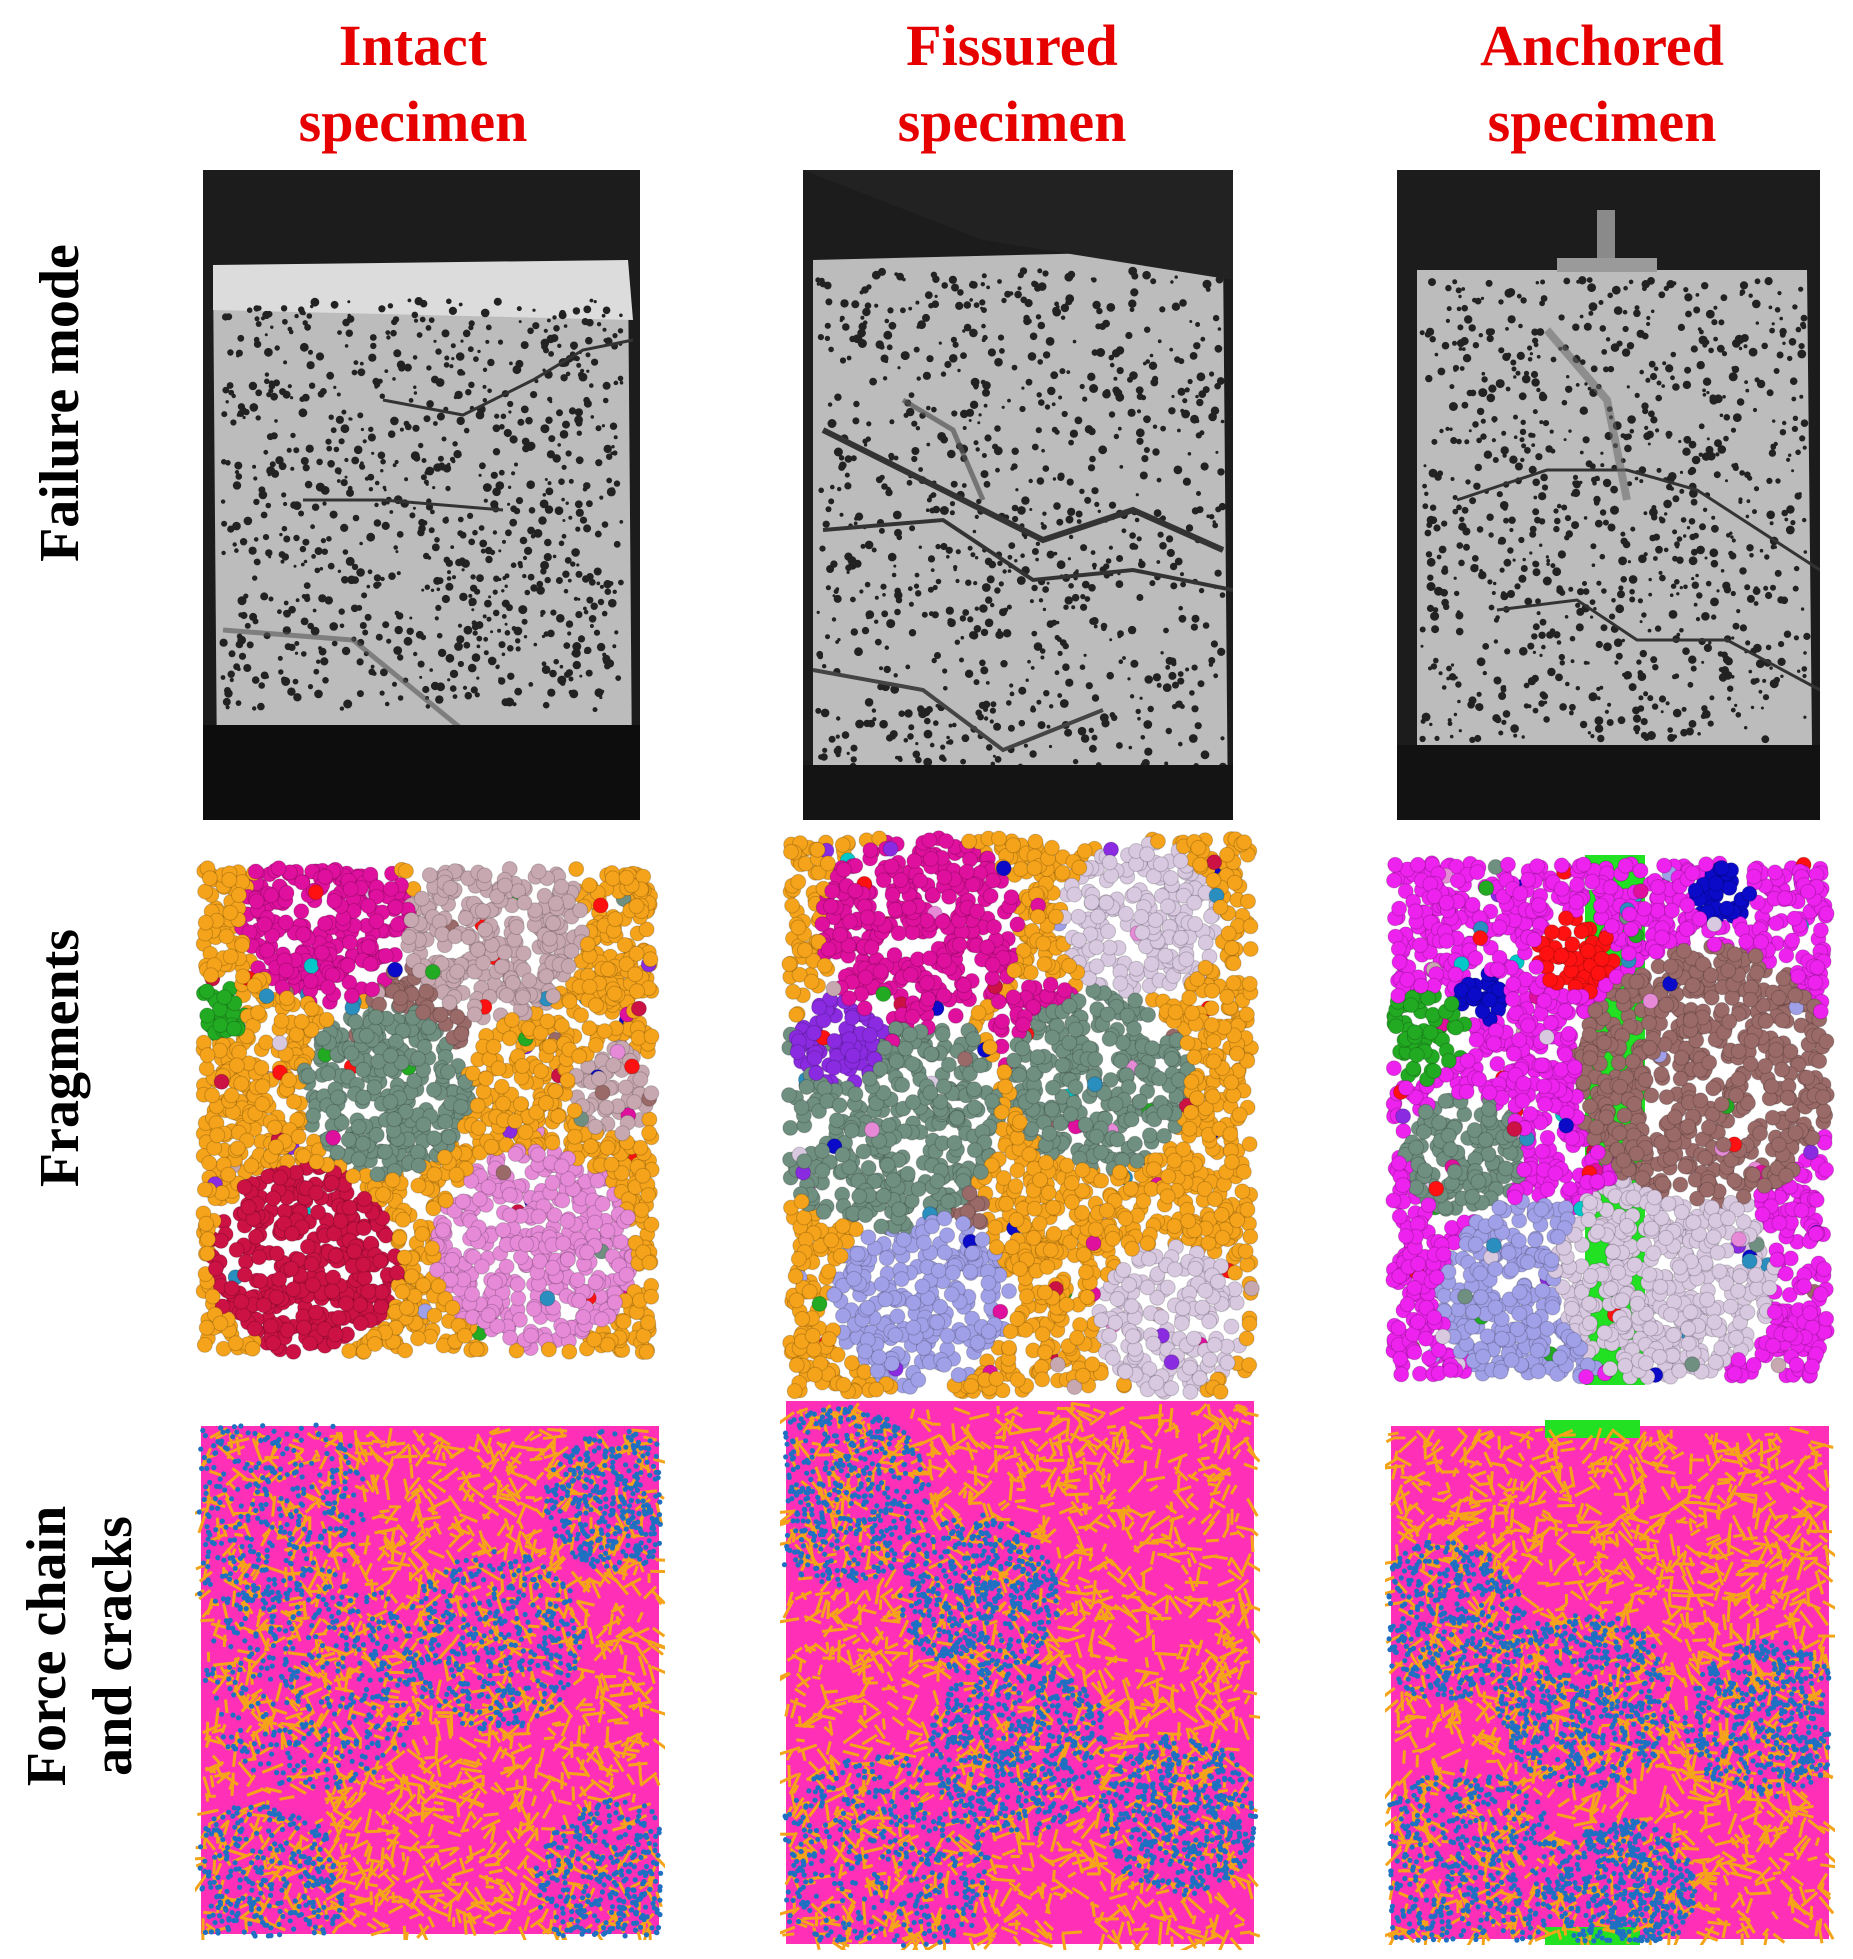  What do you see at coordinates (1020, 1672) in the screenshot?
I see `force-chain-fissured` at bounding box center [1020, 1672].